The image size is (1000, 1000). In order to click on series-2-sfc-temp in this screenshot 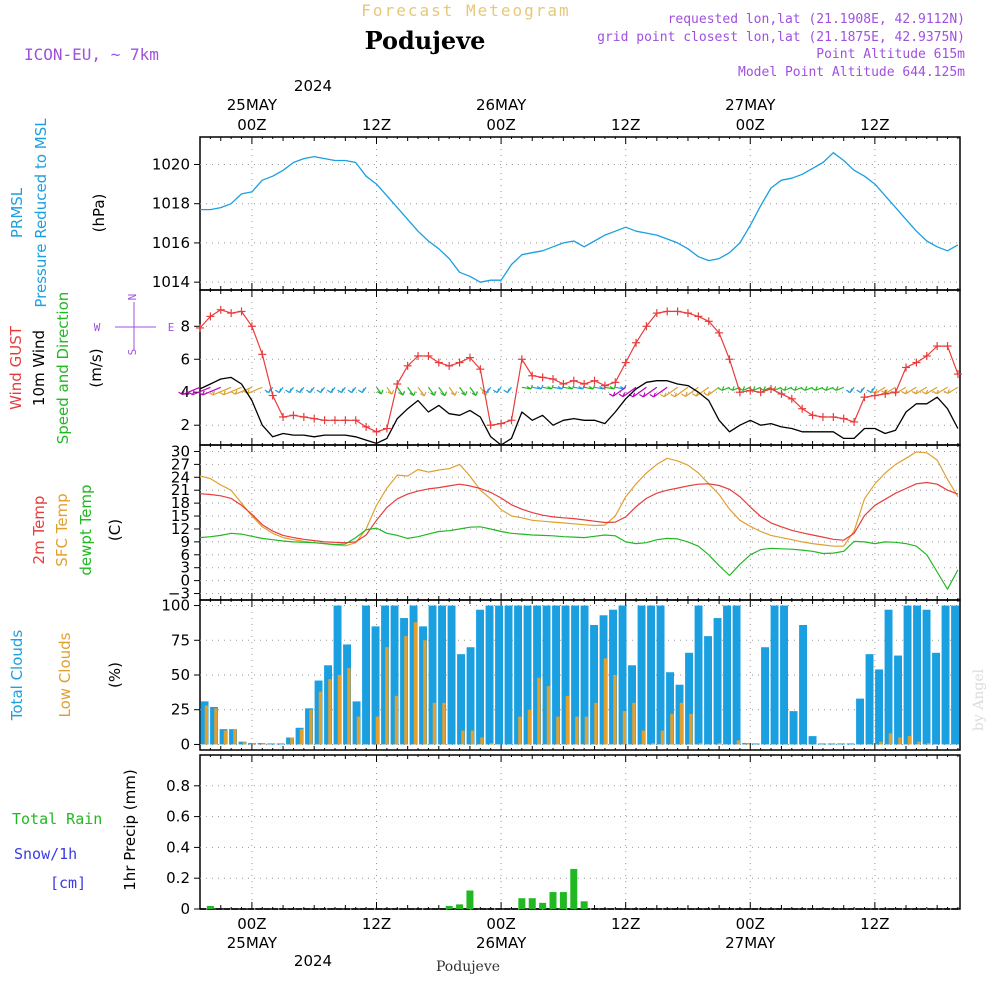, I will do `click(579, 499)`.